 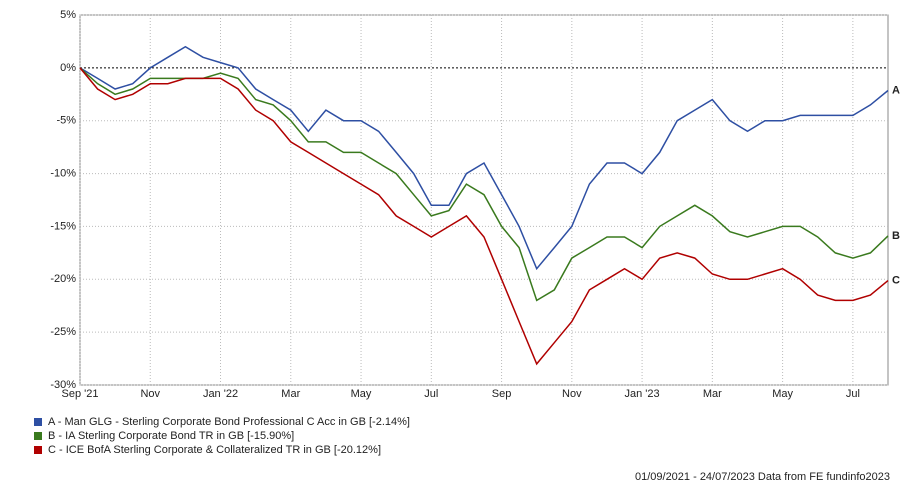 I want to click on end-label: B, so click(x=896, y=236).